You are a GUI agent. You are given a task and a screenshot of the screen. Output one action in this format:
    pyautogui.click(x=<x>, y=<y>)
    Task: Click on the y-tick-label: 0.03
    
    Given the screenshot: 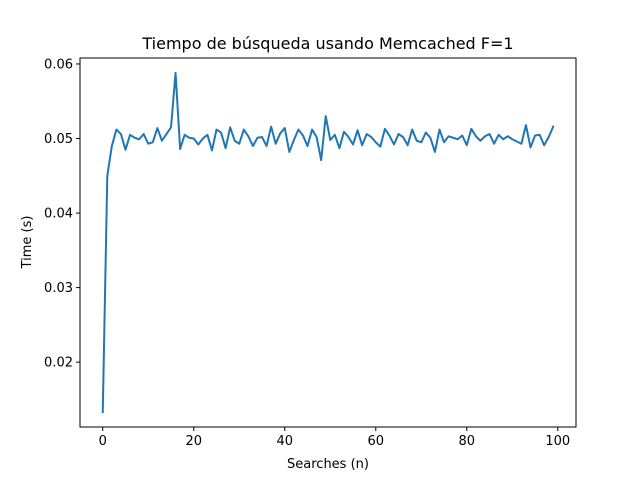 What is the action you would take?
    pyautogui.click(x=58, y=288)
    